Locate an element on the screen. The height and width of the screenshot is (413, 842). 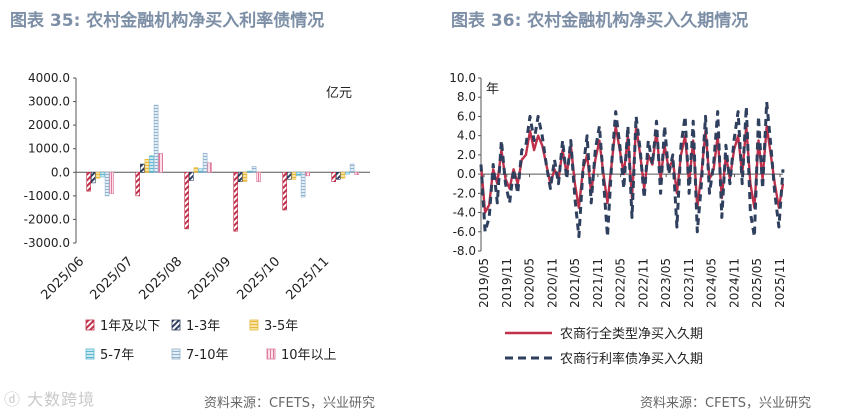
x-tick-label: 2021/05 is located at coordinates (575, 283).